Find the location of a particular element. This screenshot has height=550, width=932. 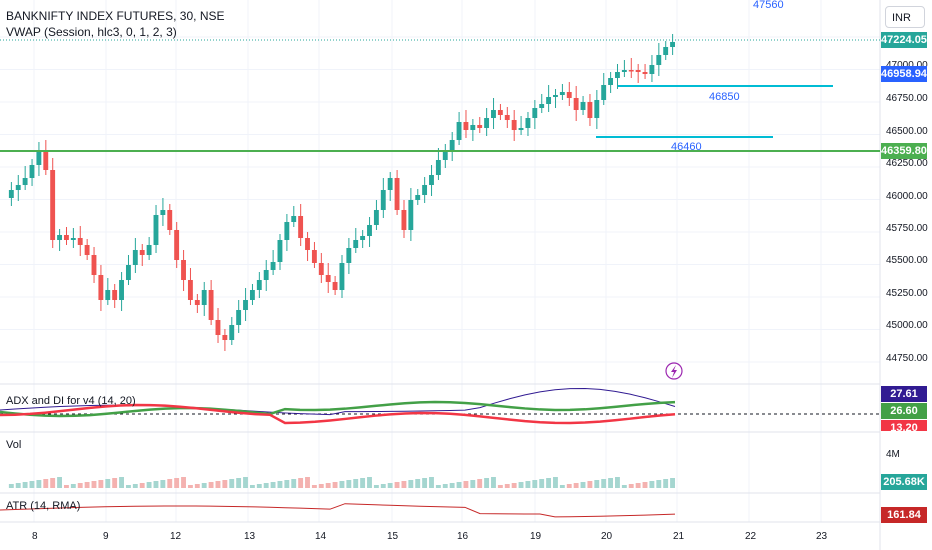

price-tick: 47000.00 is located at coordinates (907, 65).